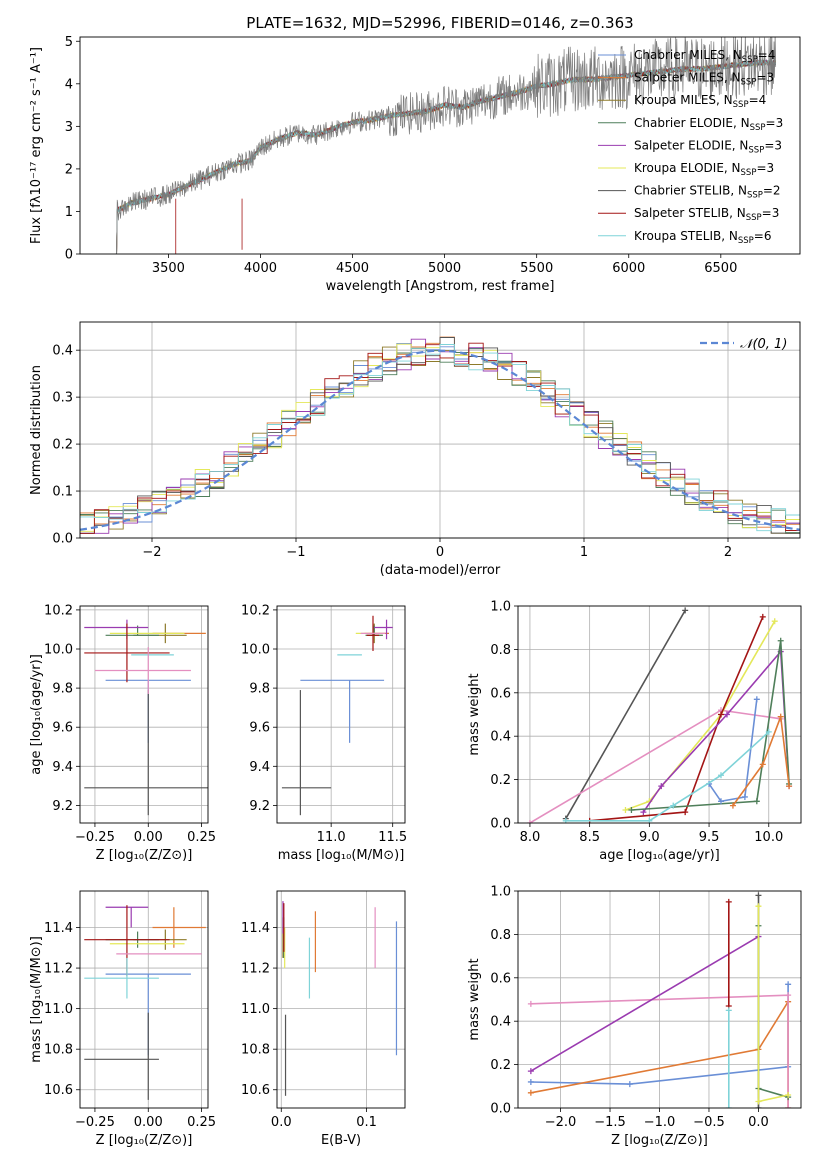 The width and height of the screenshot is (819, 1170). I want to click on legend-entry: Salpeter ELODIE, NSSP=3, so click(708, 146).